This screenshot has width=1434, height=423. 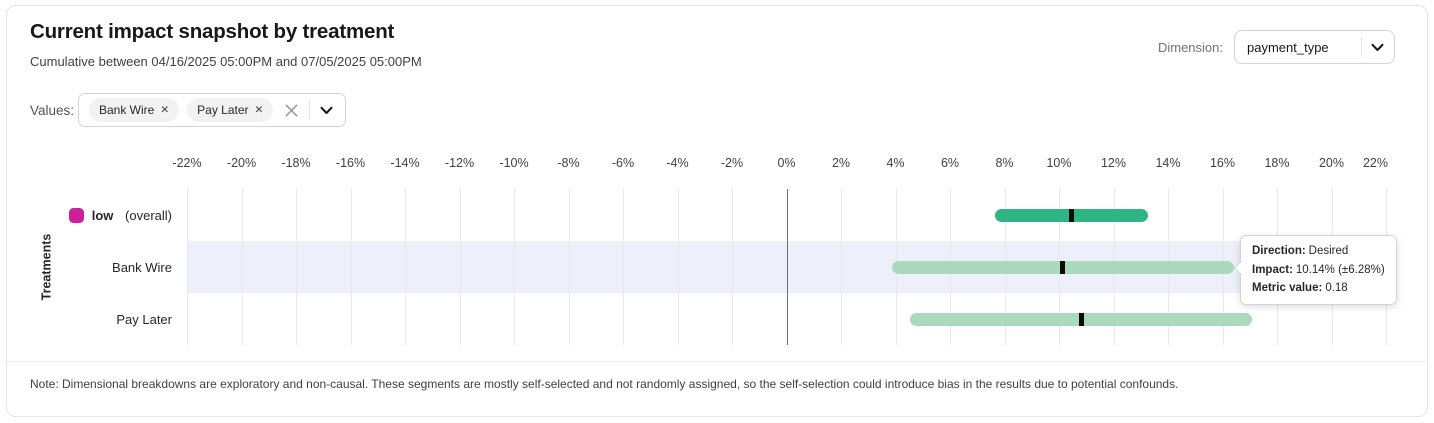 What do you see at coordinates (350, 163) in the screenshot?
I see `axis-tick-label: -16%` at bounding box center [350, 163].